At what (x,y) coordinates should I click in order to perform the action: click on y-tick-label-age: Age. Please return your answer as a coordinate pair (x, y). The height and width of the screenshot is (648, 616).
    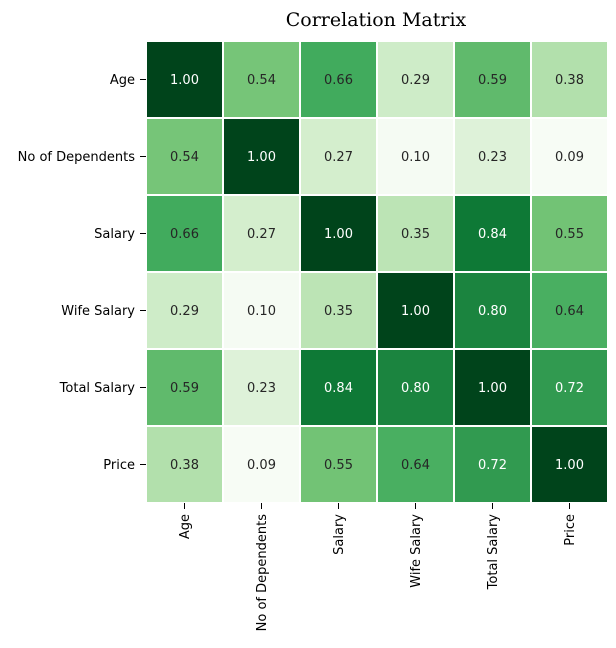
    Looking at the image, I should click on (122, 80).